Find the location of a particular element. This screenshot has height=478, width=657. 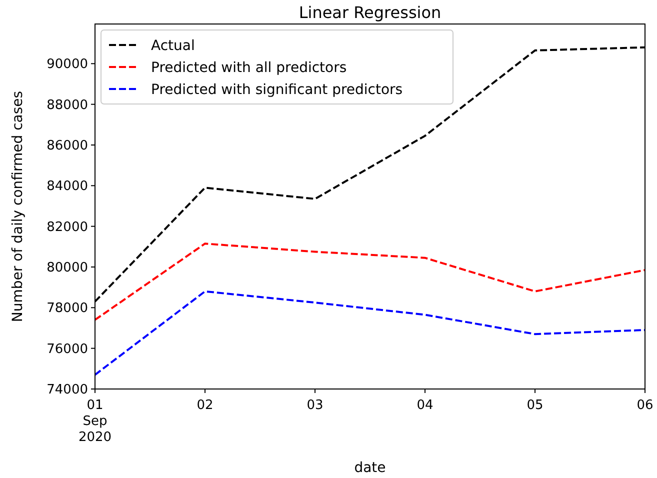

y-tick-label: 84000 is located at coordinates (67, 186).